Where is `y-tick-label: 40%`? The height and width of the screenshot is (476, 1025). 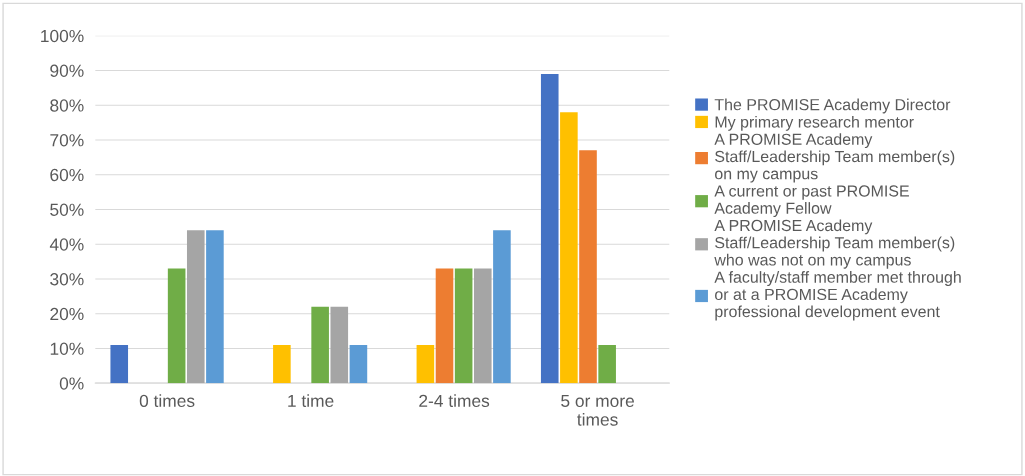
y-tick-label: 40% is located at coordinates (66, 244).